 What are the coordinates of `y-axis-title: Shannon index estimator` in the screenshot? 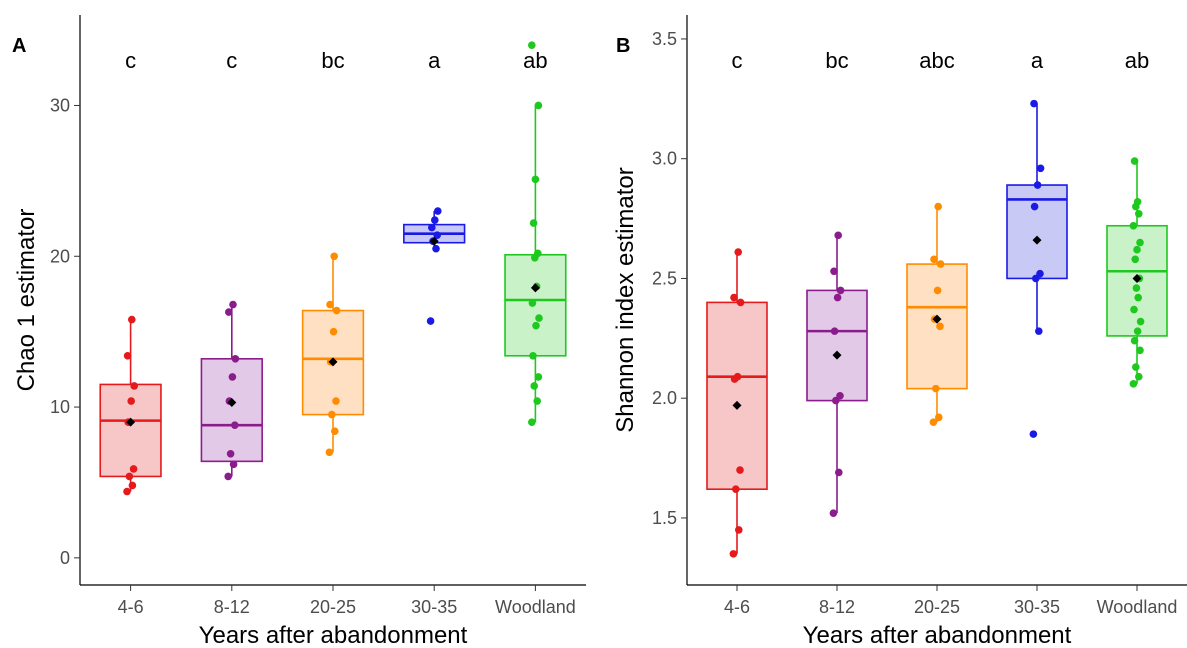 It's located at (625, 300).